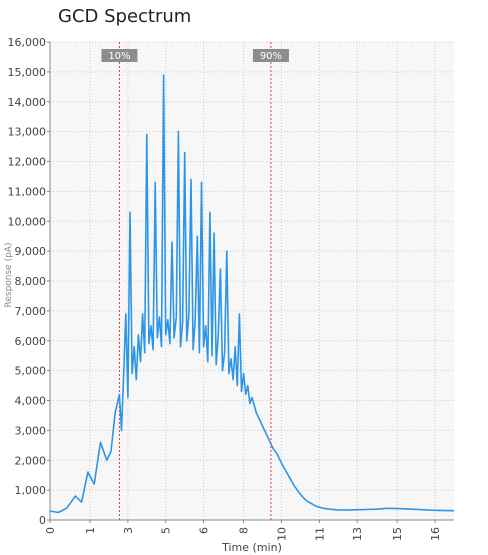 Image resolution: width=488 pixels, height=555 pixels. I want to click on marker-label: 10%, so click(119, 56).